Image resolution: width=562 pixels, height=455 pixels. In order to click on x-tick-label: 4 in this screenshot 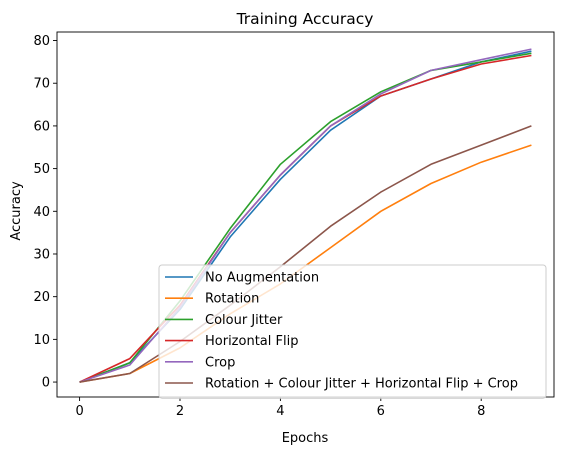, I will do `click(280, 411)`.